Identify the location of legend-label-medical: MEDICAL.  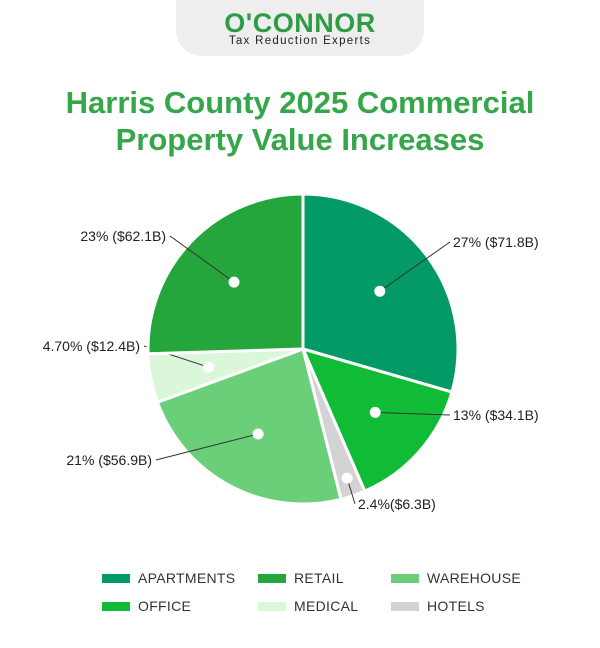
(326, 606).